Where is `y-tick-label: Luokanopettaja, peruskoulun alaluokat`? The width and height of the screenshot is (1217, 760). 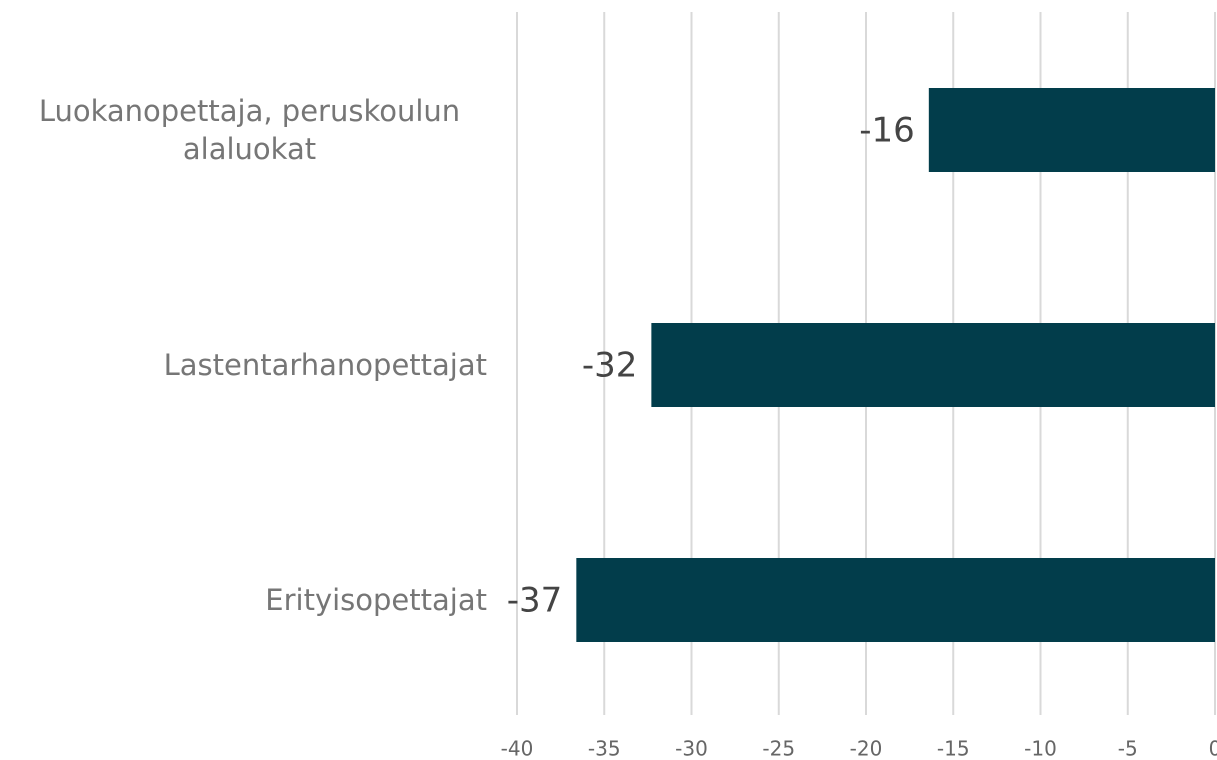
y-tick-label: Luokanopettaja, peruskoulun alaluokat is located at coordinates (249, 130).